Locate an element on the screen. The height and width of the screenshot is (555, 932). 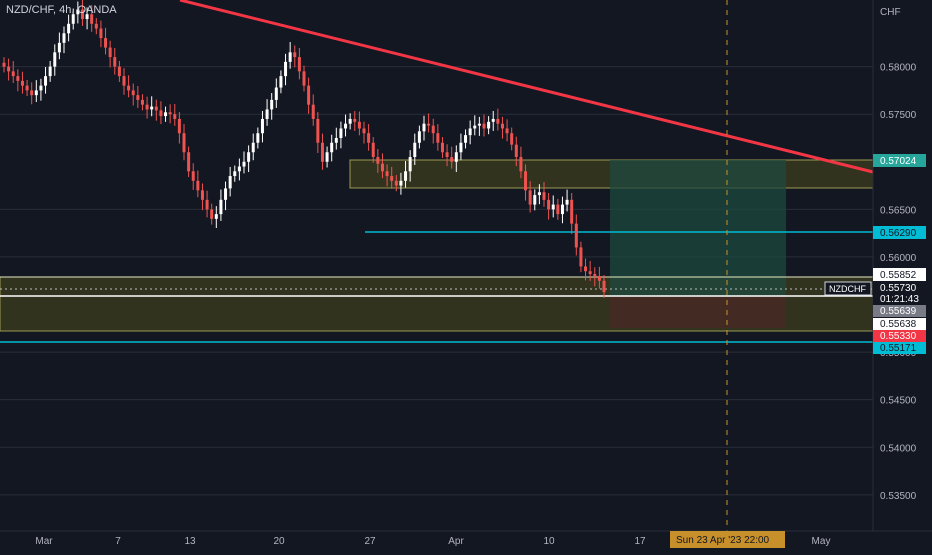
level-lower-text: 0.55171 is located at coordinates (898, 348).